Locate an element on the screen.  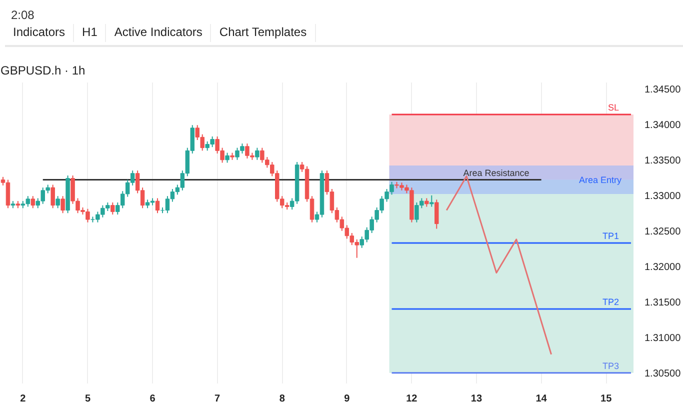
x-tick-label: 13 is located at coordinates (476, 399).